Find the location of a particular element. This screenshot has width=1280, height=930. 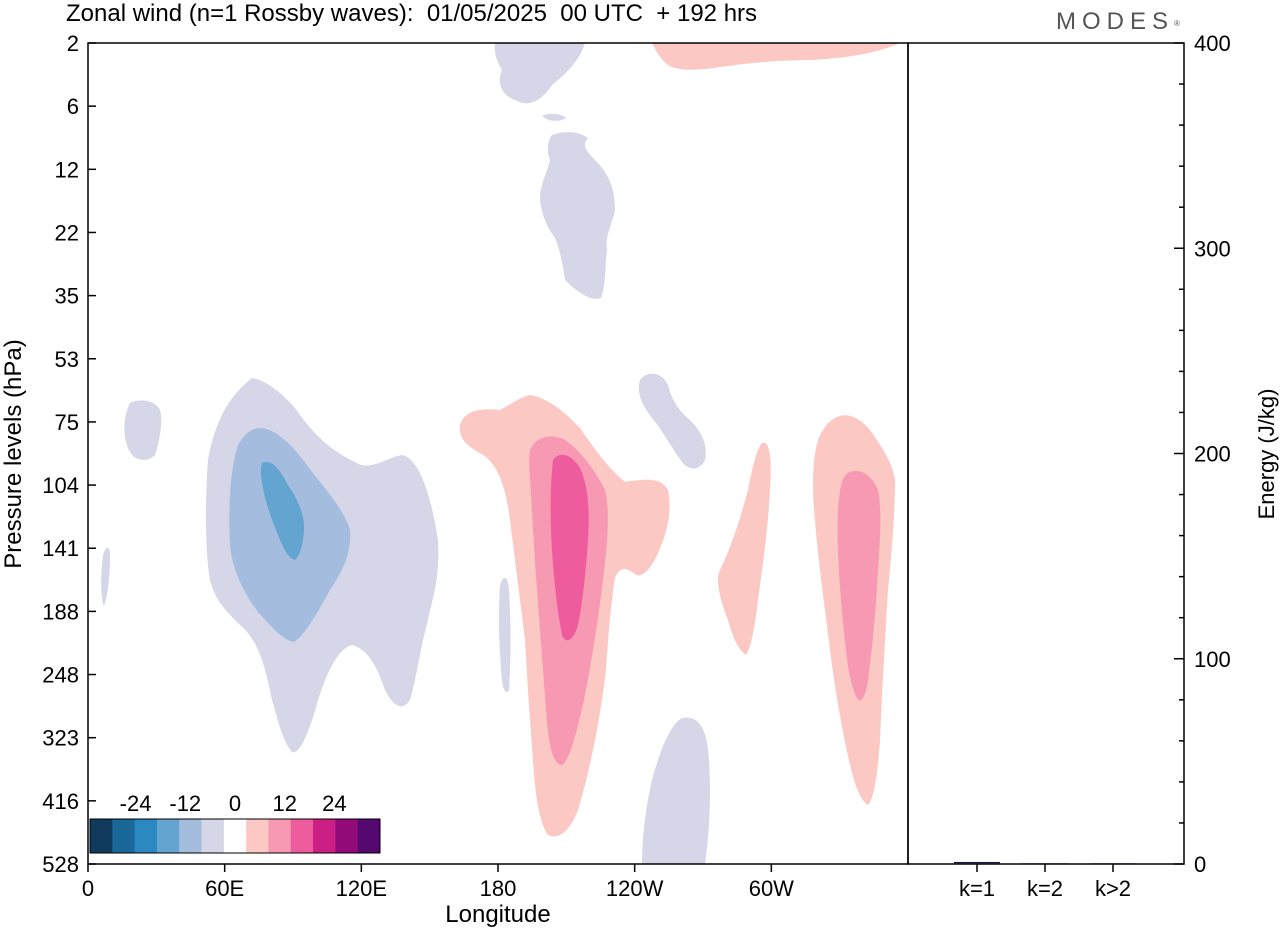

energy-tick-label: 200 is located at coordinates (1212, 454).